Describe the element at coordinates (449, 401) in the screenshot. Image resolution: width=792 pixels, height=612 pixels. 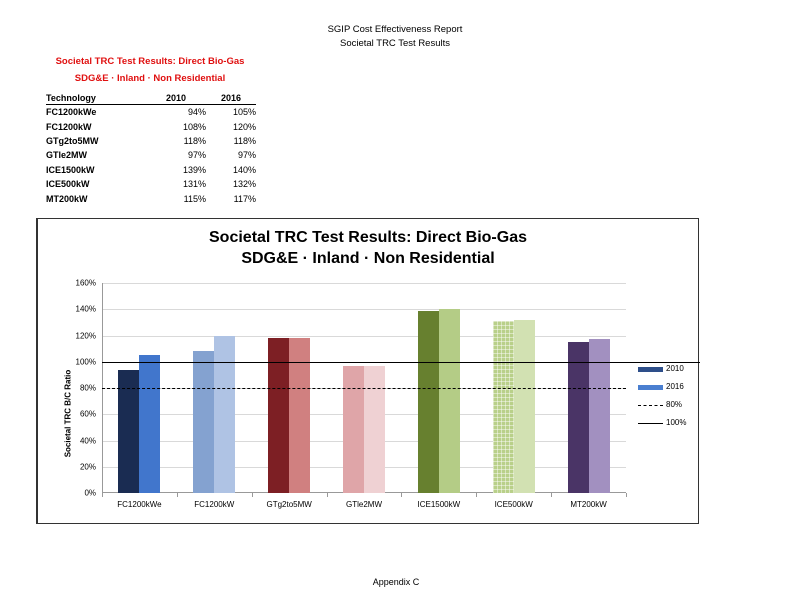
I see `bar-ice1500kw-2016` at that location.